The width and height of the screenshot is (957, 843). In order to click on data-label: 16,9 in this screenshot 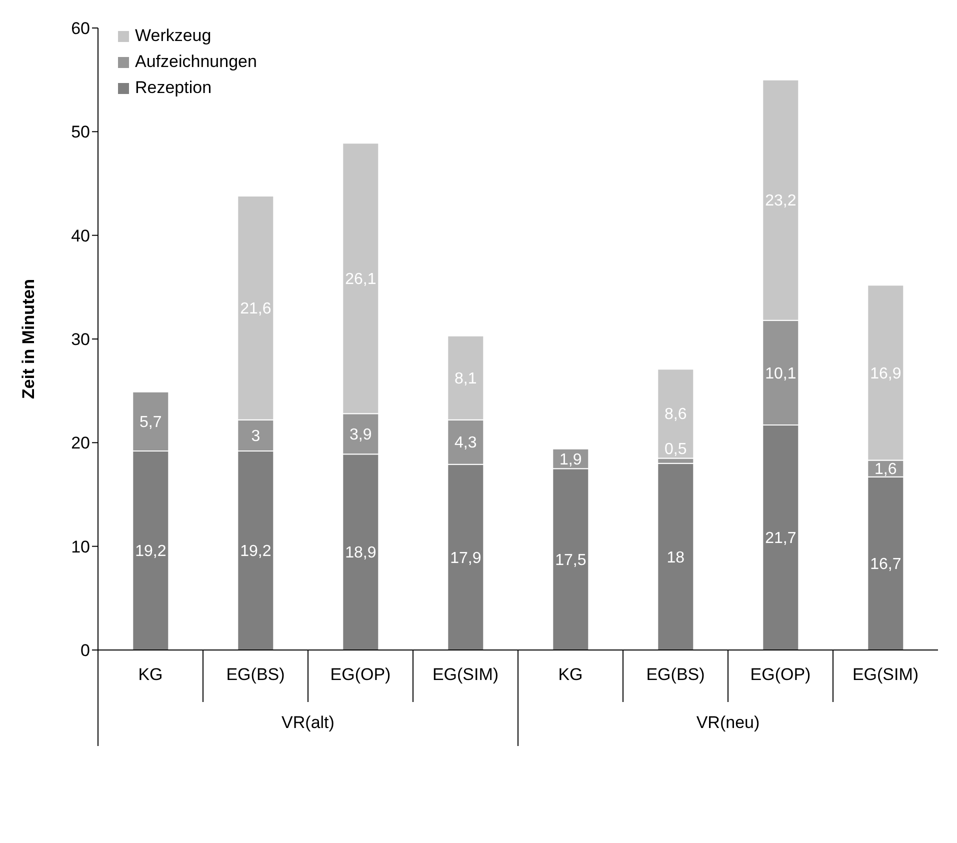, I will do `click(886, 373)`.